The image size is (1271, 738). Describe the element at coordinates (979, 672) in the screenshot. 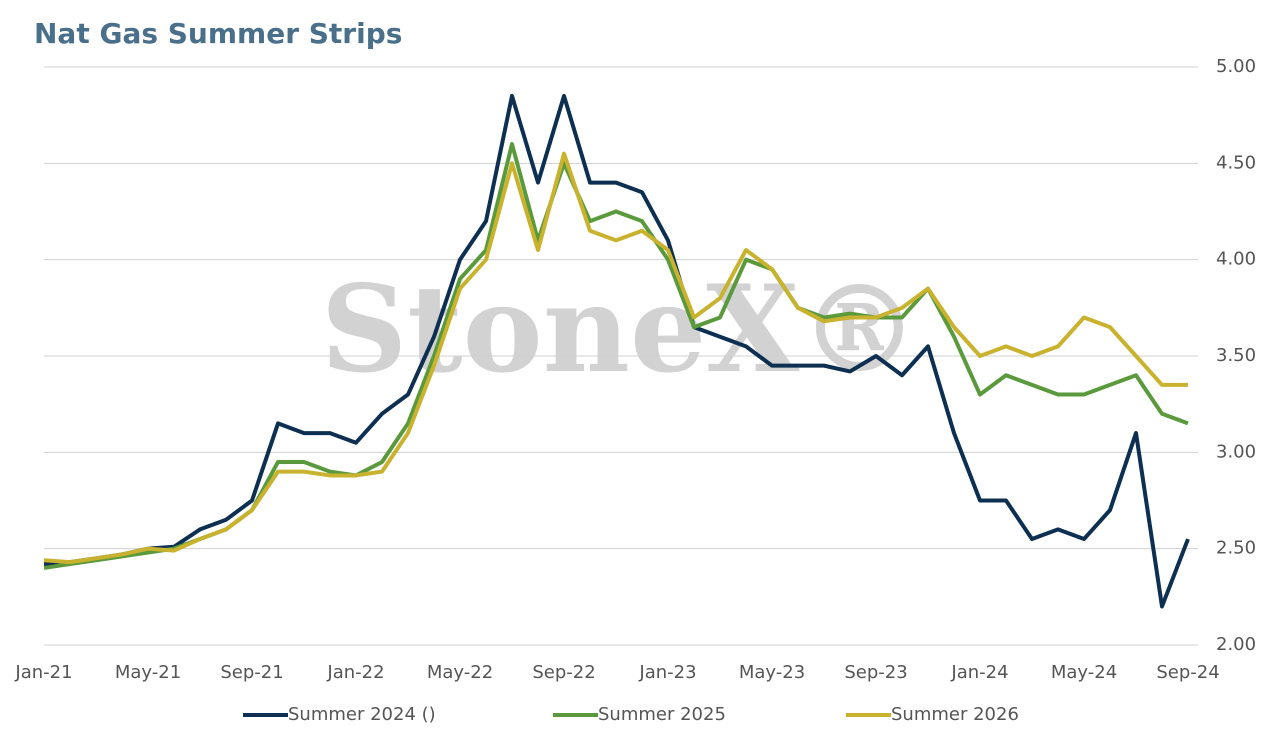

I see `x-tick-label: Jan-24` at that location.